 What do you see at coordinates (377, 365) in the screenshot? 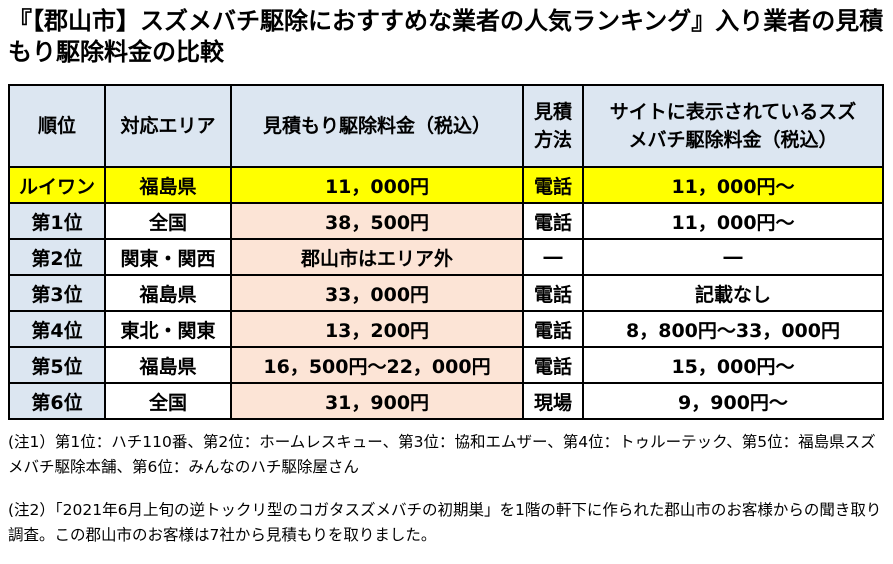
I see `estimate-cell: 16，500円～22，000円` at bounding box center [377, 365].